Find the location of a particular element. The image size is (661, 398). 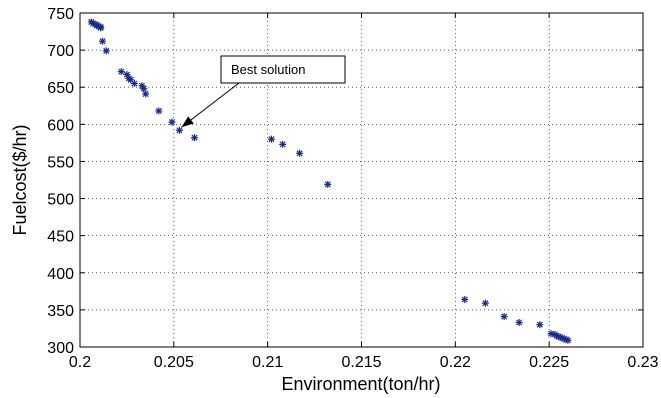

y-axis-label: Fuelcost($/hr) is located at coordinates (20, 179).